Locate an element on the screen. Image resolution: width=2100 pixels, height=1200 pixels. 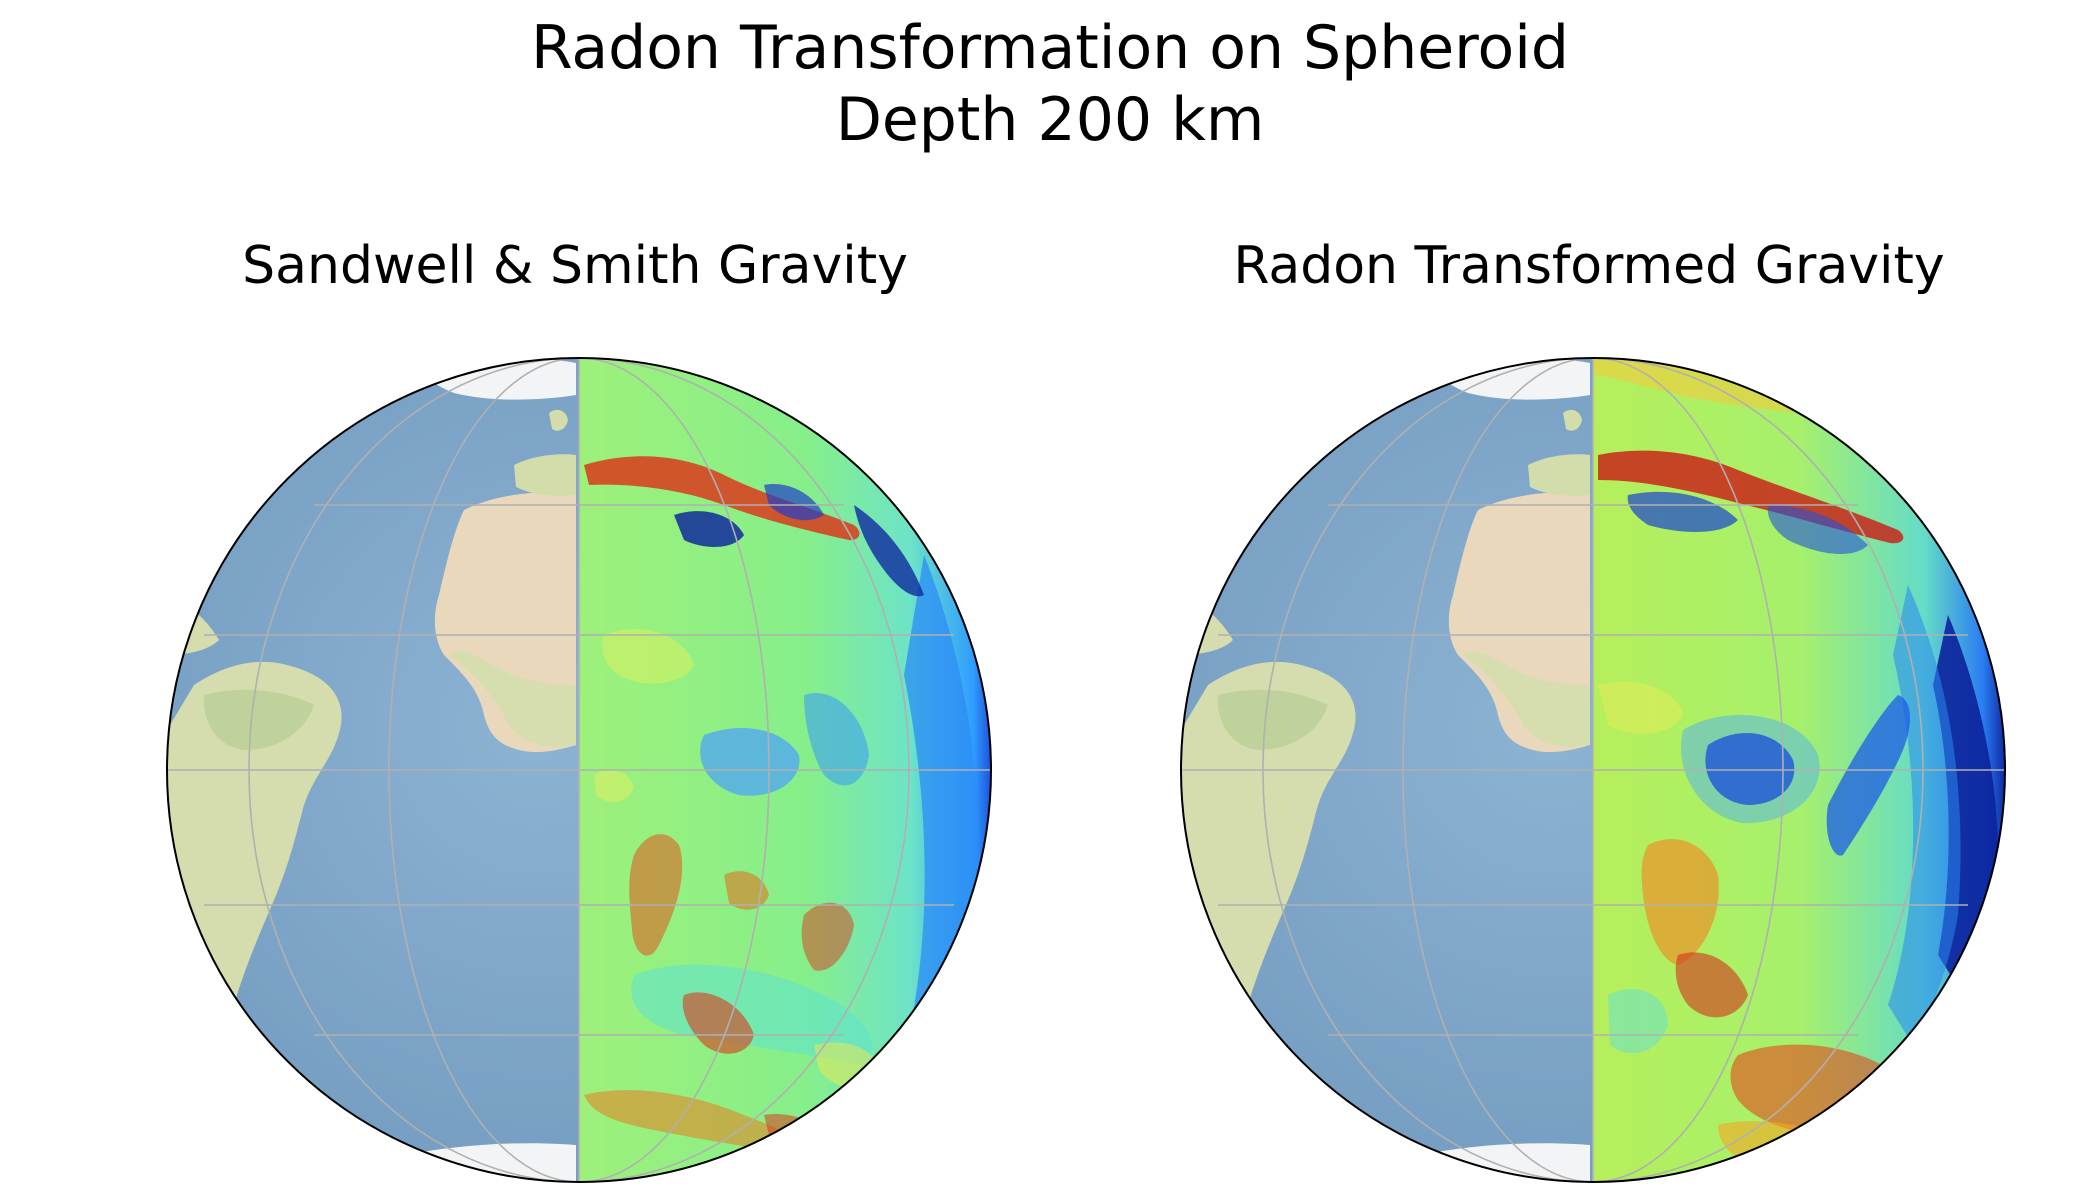
diagonal-blue-streak is located at coordinates (1868, 775).